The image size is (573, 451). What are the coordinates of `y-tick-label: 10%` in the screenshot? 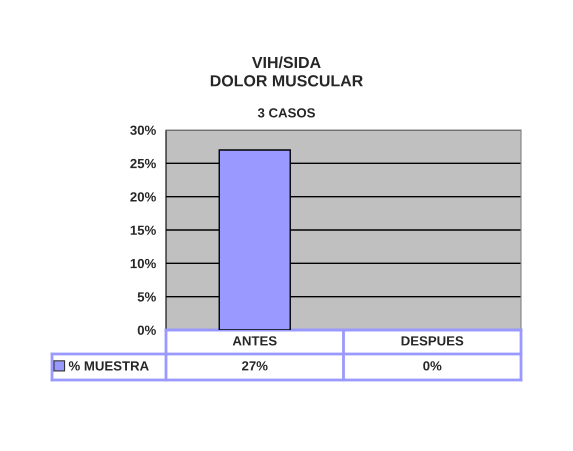 It's located at (143, 263).